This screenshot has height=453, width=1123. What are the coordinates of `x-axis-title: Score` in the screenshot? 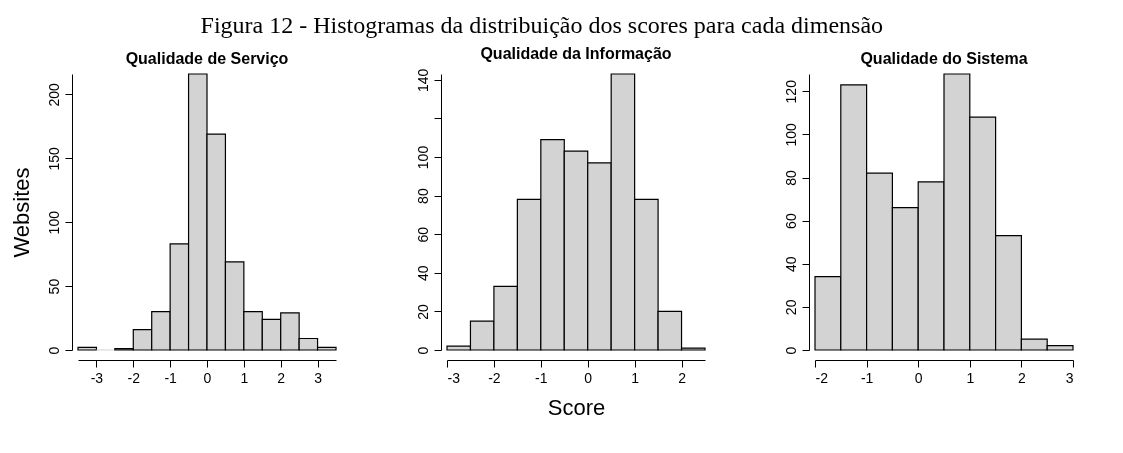 It's located at (576, 407).